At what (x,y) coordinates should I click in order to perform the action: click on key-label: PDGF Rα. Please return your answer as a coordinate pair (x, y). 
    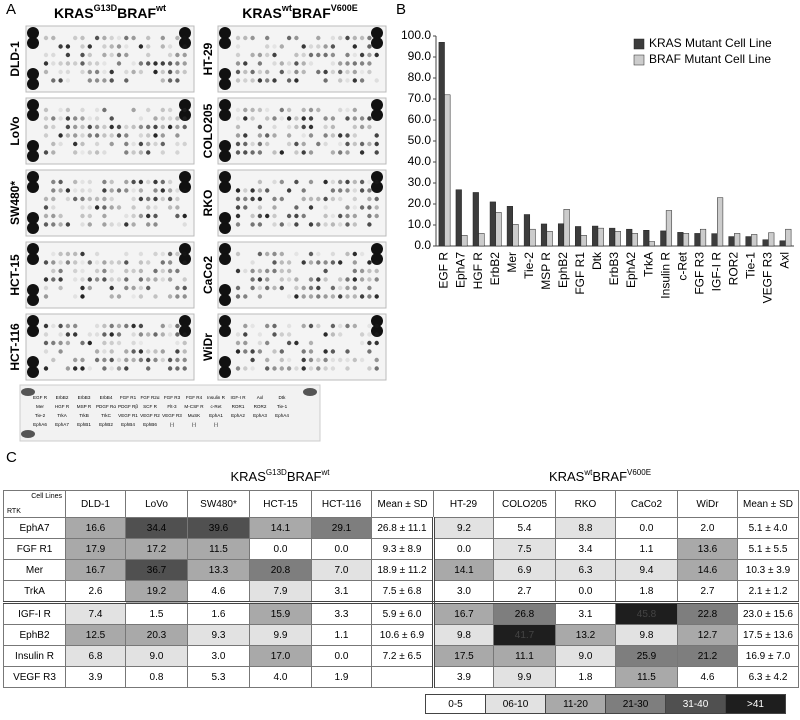
    Looking at the image, I should click on (106, 406).